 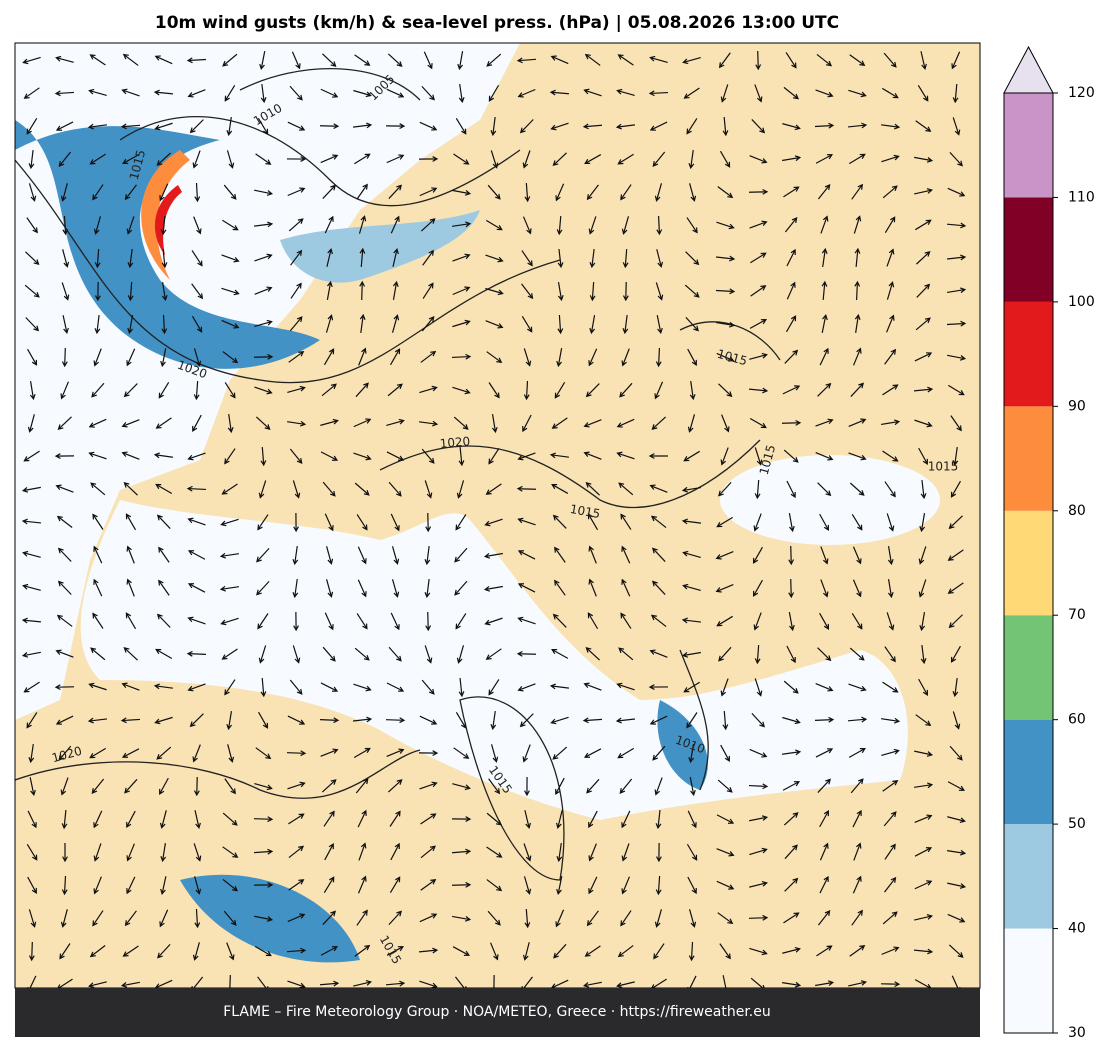 I want to click on colorbar-tick-label: 60, so click(x=1077, y=720).